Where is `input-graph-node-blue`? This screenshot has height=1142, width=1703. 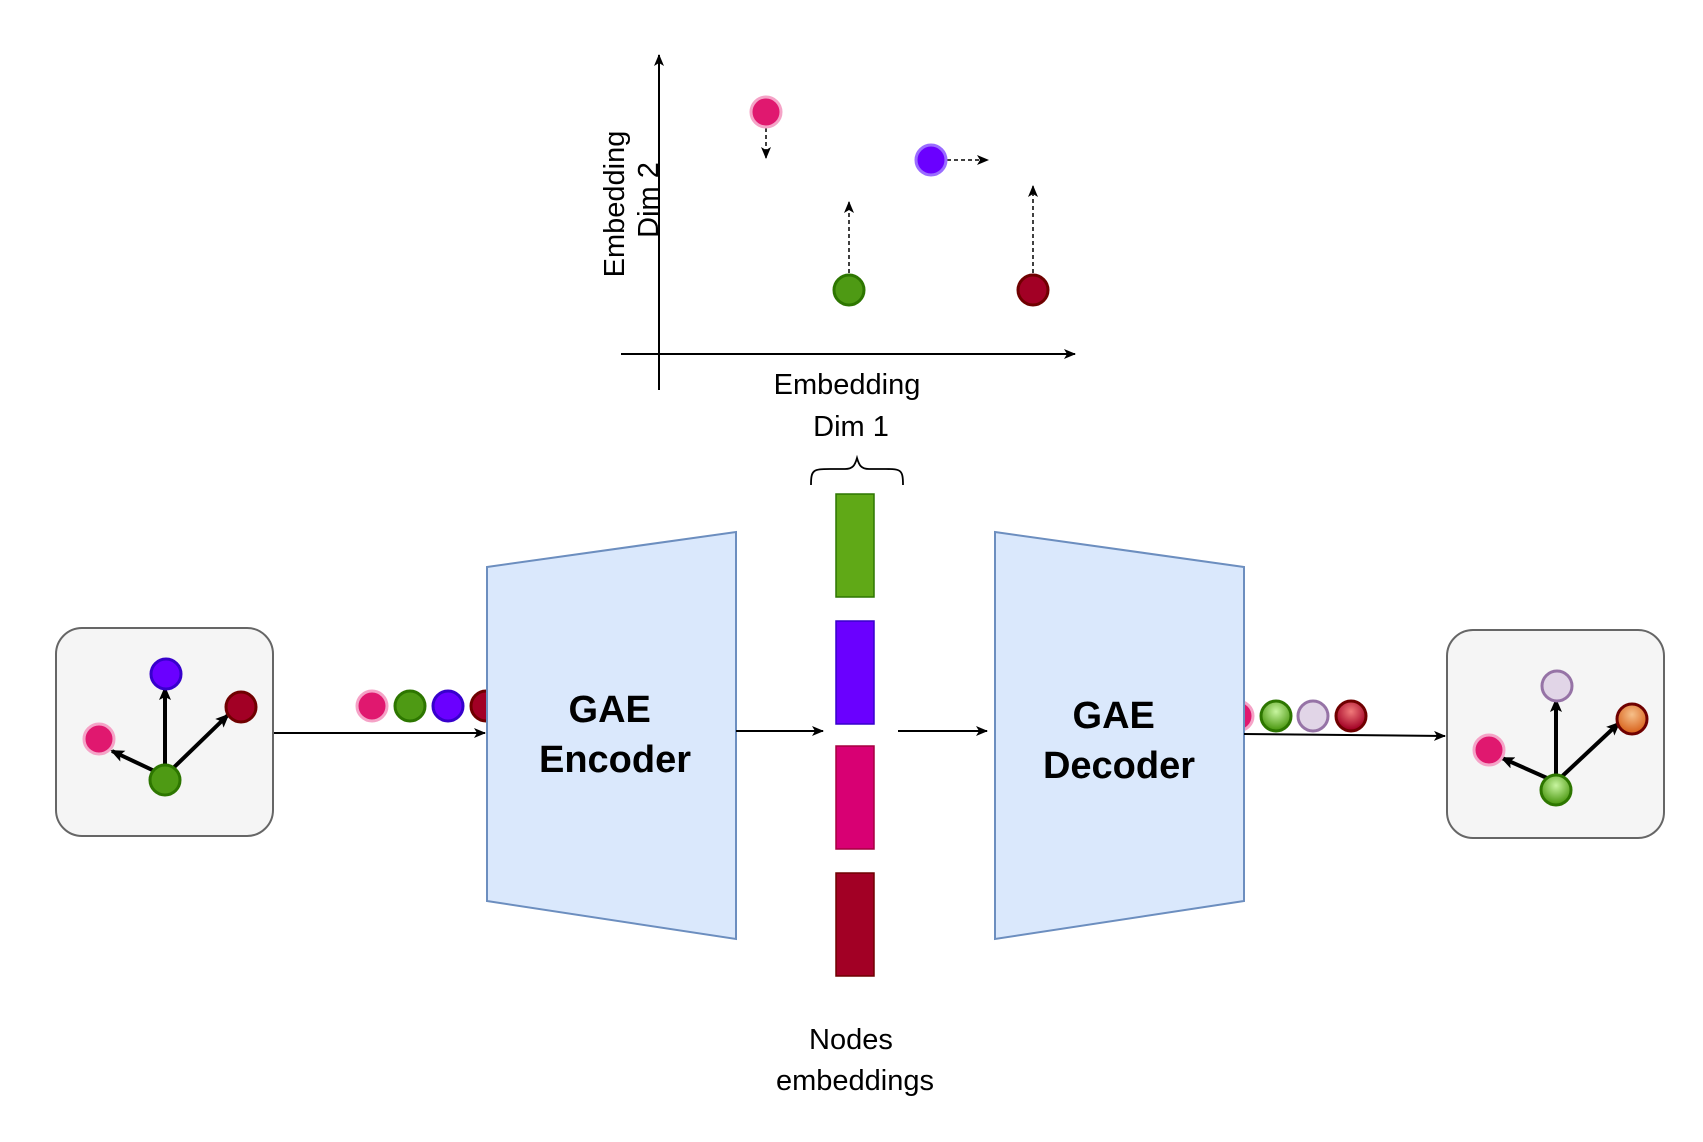 input-graph-node-blue is located at coordinates (166, 674).